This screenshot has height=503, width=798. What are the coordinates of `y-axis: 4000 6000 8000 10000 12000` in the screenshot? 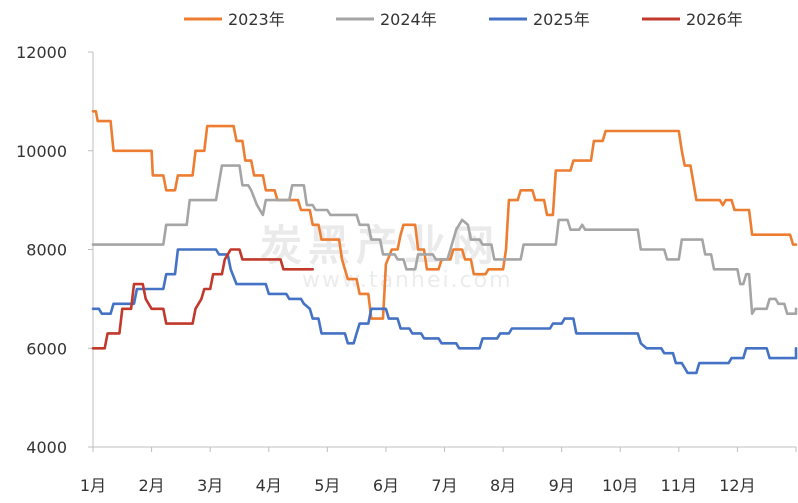 It's located at (55, 250).